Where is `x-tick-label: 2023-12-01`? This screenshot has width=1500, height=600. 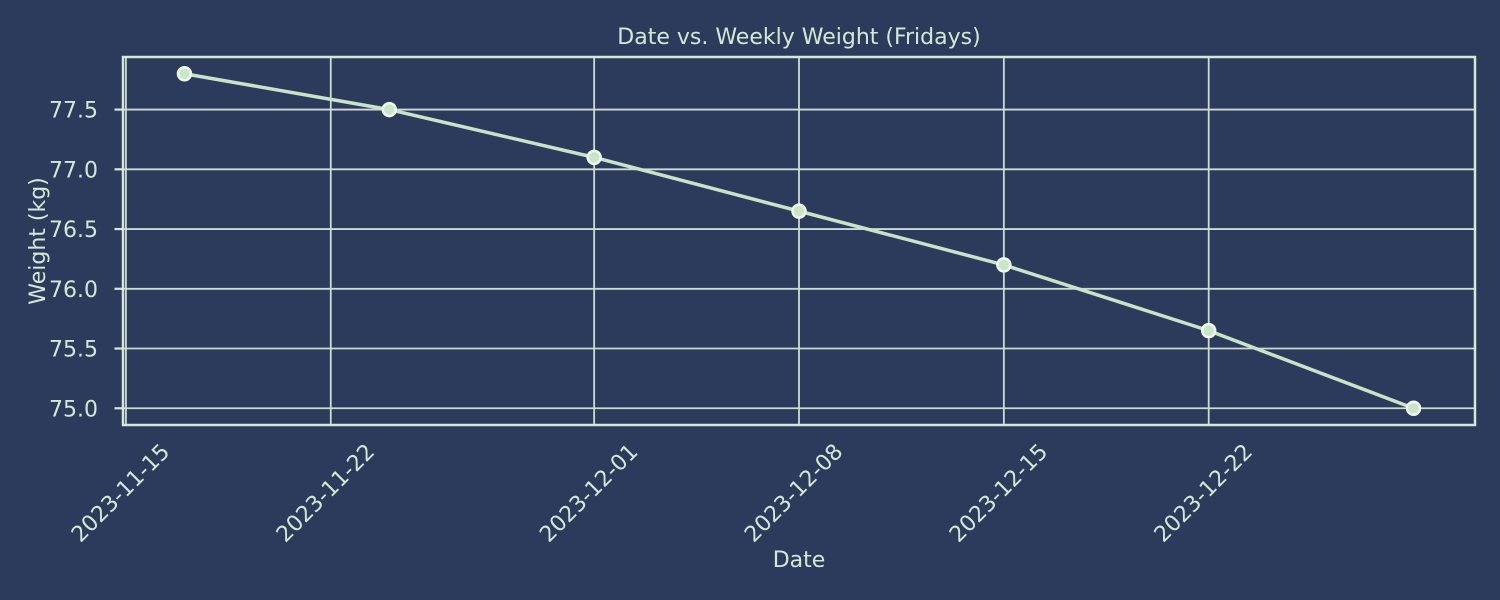
x-tick-label: 2023-12-01 is located at coordinates (589, 494).